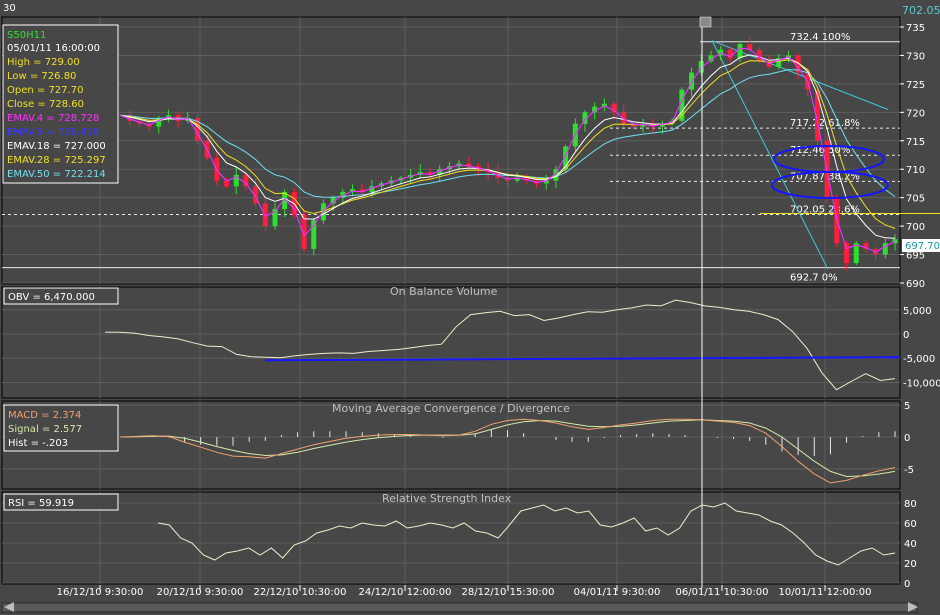 Image resolution: width=940 pixels, height=615 pixels. I want to click on macd-tick-label: 0, so click(907, 438).